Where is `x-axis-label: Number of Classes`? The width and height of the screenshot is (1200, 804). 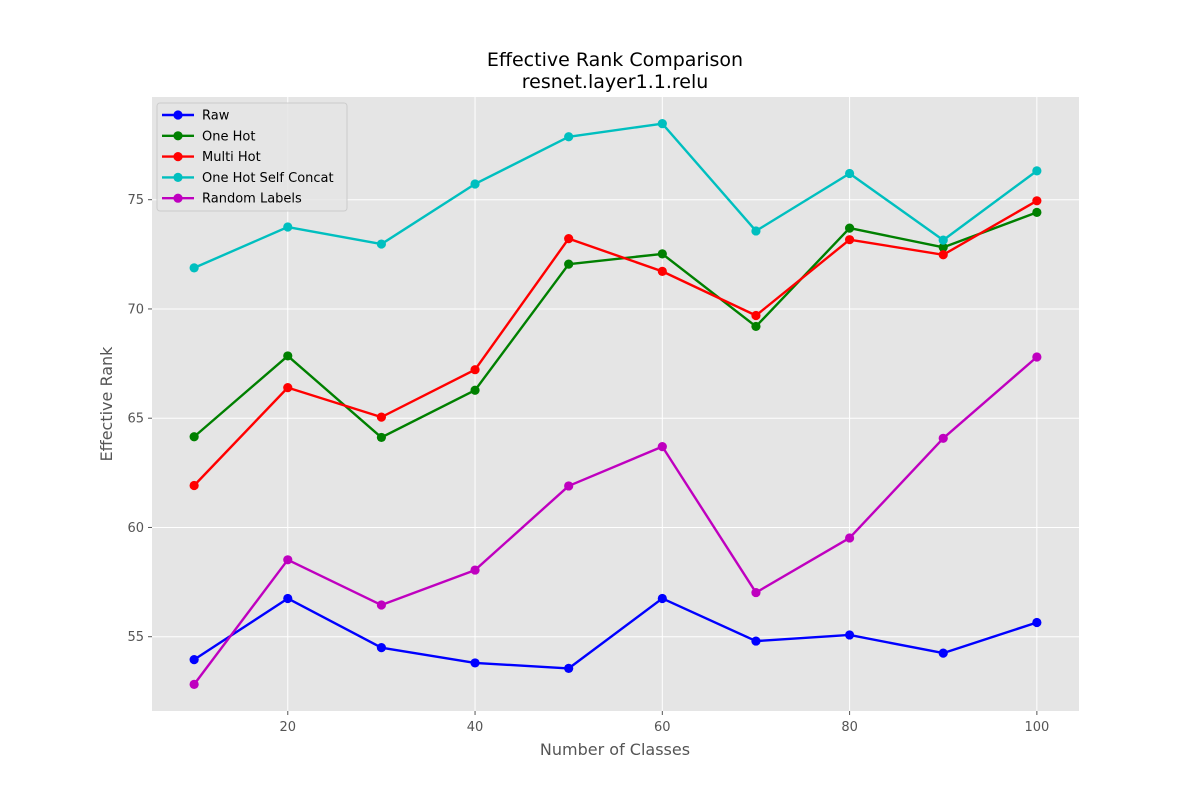
x-axis-label: Number of Classes is located at coordinates (615, 749).